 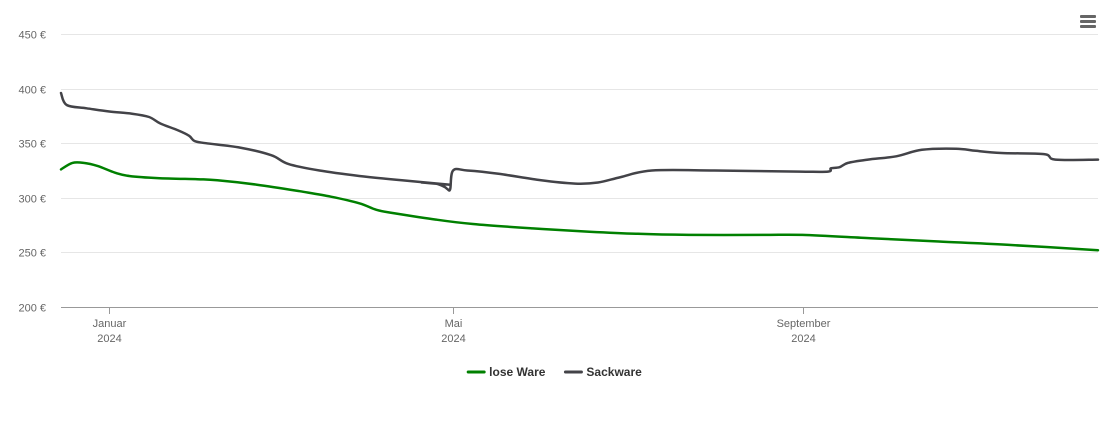 I want to click on y-tick-label: 400 €, so click(x=32, y=91).